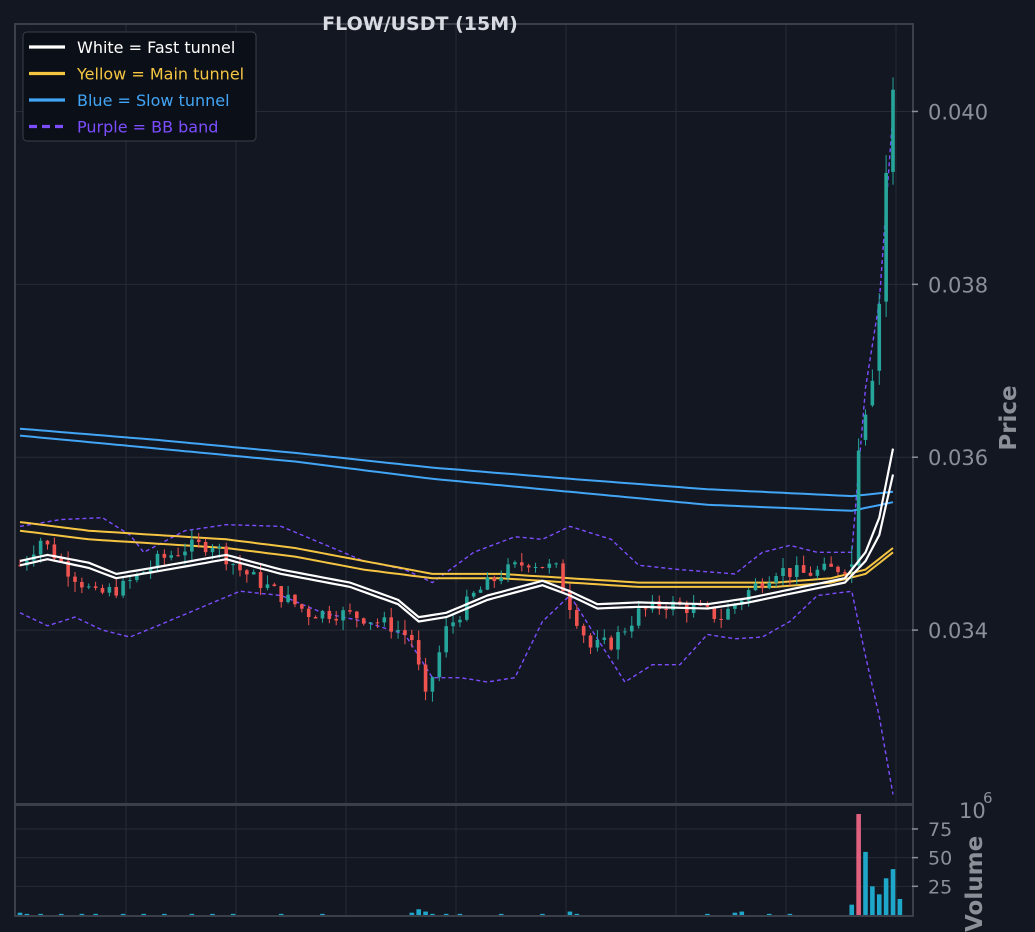 This screenshot has height=932, width=1035. Describe the element at coordinates (464, 860) in the screenshot. I see `volume-grid` at that location.